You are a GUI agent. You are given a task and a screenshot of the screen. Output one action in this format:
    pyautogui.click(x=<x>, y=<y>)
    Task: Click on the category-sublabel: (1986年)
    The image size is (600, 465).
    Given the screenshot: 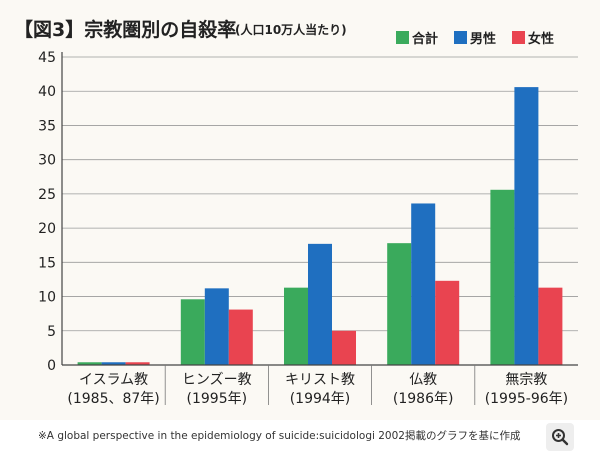 What is the action you would take?
    pyautogui.click(x=423, y=399)
    